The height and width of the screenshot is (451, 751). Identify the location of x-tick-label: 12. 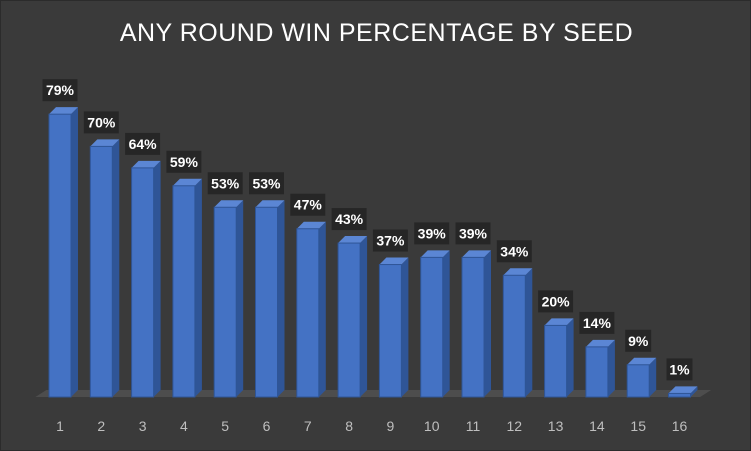
(515, 426).